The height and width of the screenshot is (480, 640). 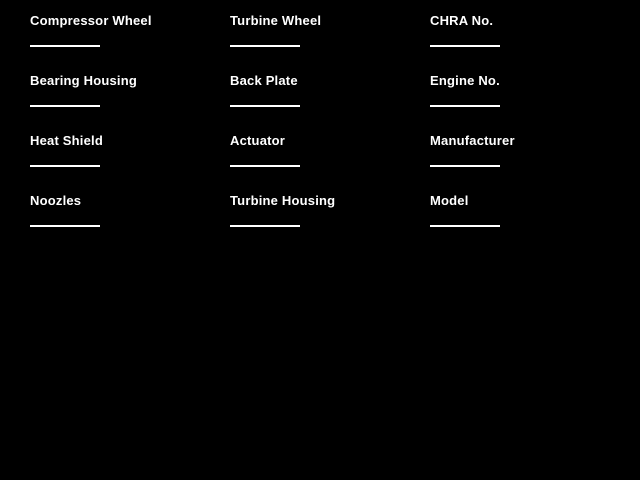 I want to click on field-label: Model, so click(x=449, y=200).